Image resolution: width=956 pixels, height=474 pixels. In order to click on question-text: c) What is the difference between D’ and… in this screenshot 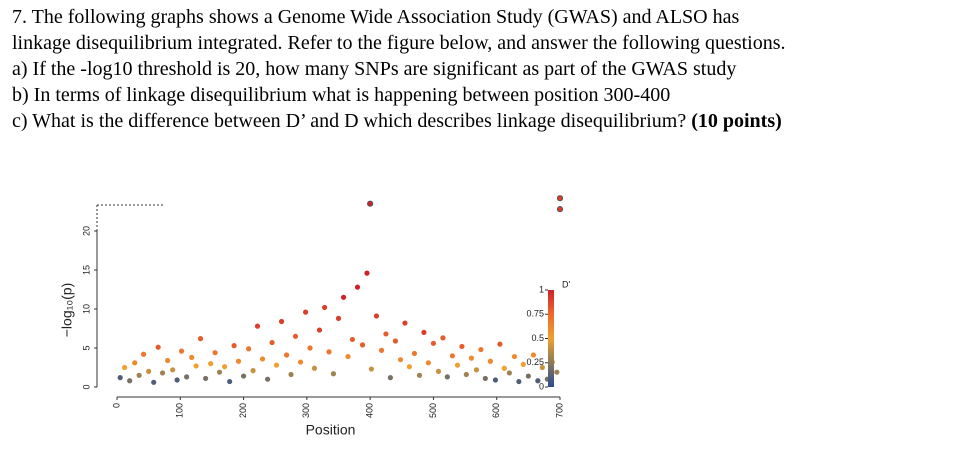, I will do `click(352, 121)`.